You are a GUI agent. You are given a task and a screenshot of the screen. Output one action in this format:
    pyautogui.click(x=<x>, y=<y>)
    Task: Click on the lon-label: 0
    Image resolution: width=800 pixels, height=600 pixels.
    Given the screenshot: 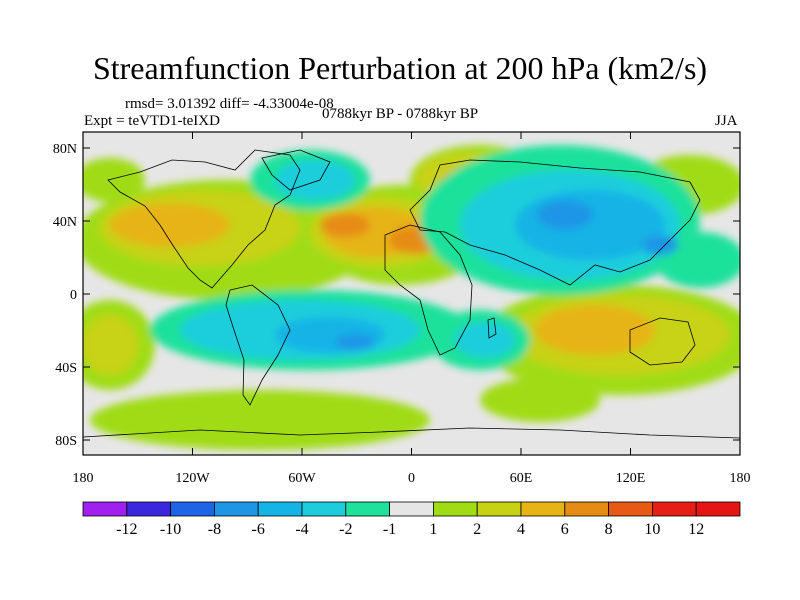 What is the action you would take?
    pyautogui.click(x=411, y=478)
    